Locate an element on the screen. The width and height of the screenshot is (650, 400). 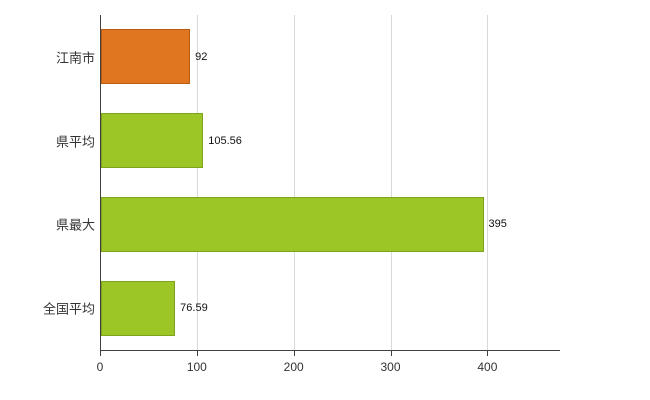
x-axis-tick-label: 0 is located at coordinates (100, 367).